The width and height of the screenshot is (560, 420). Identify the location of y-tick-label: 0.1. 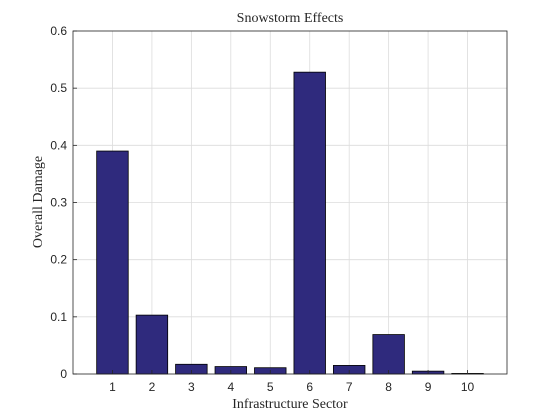
(58, 317).